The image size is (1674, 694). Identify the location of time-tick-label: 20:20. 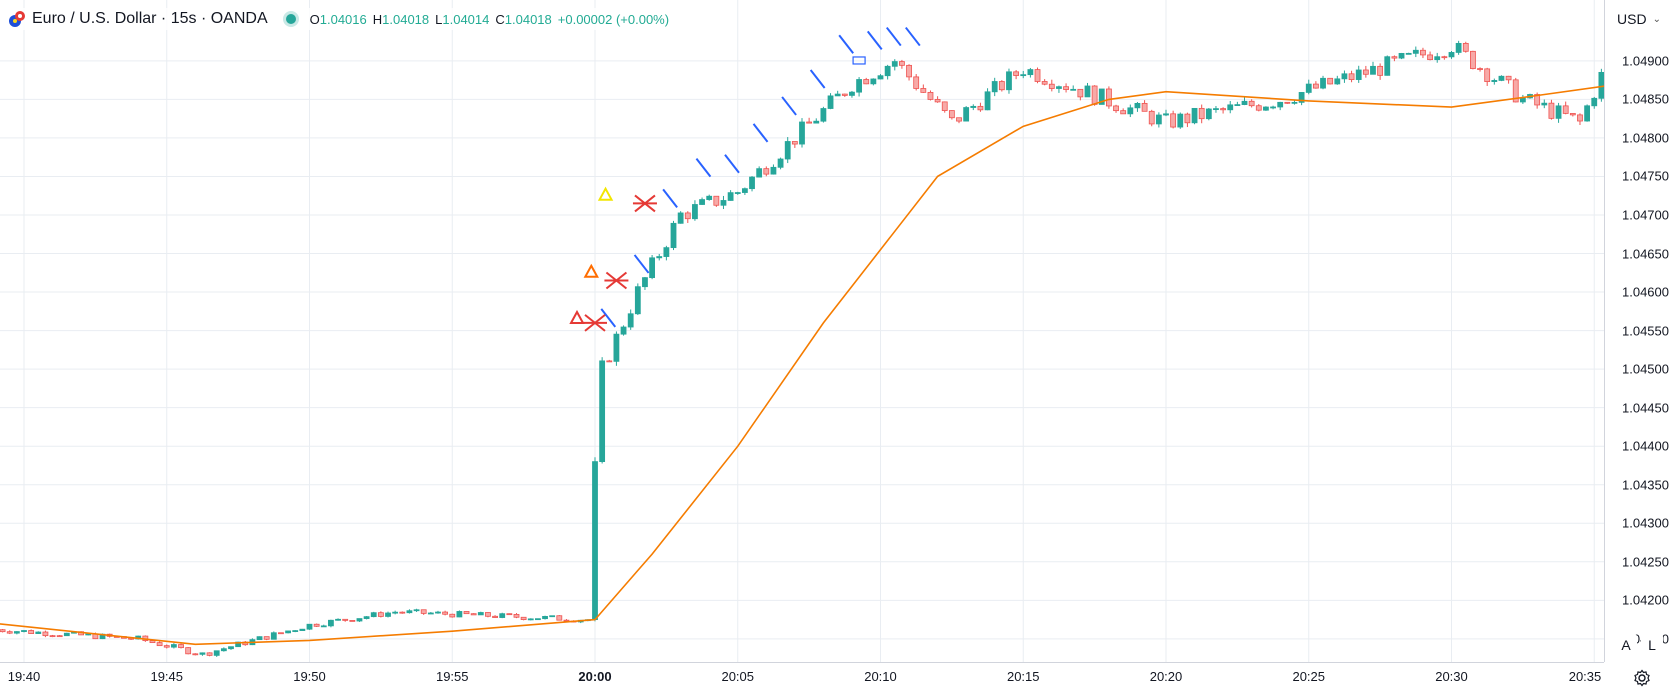
(1166, 676).